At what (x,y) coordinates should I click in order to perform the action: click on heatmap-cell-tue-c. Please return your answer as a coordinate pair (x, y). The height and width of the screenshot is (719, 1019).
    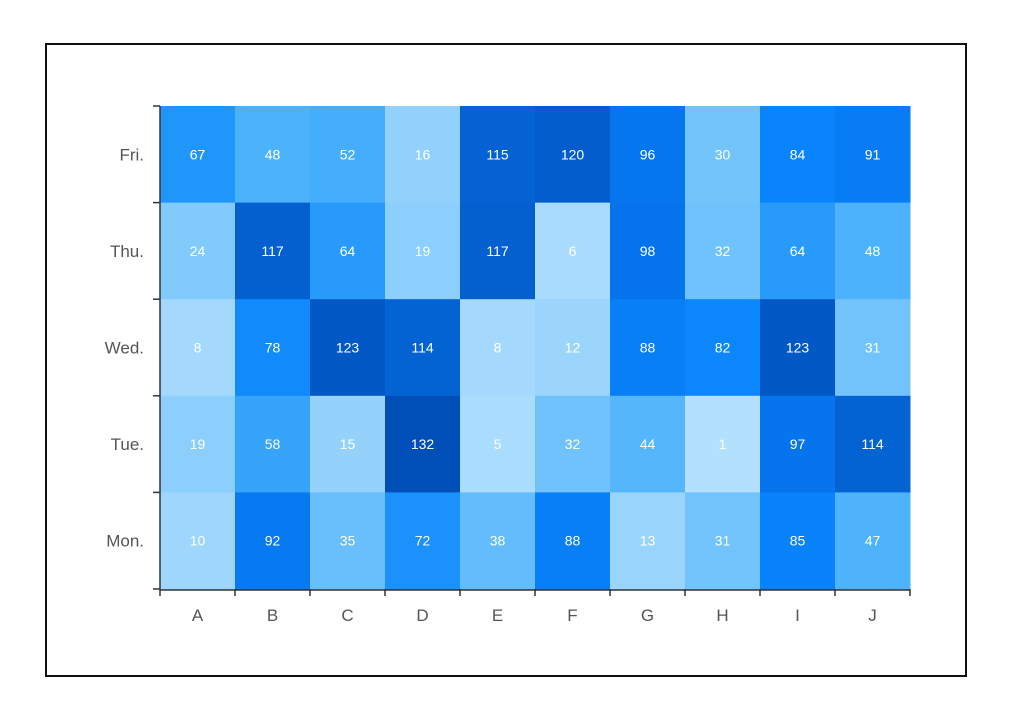
    Looking at the image, I should click on (348, 444).